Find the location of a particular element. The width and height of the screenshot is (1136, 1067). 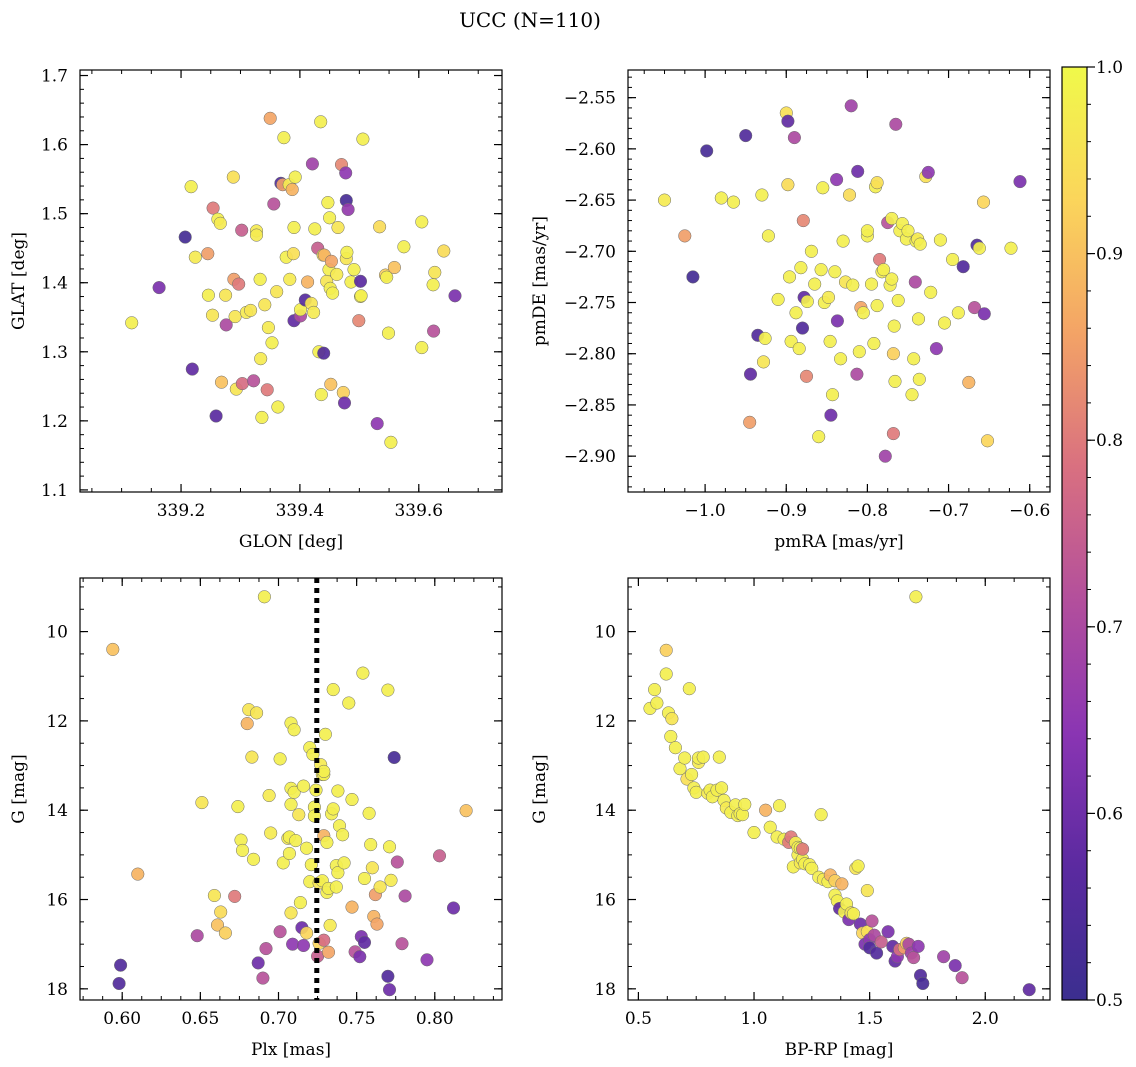

x-tick-label: 1.5 is located at coordinates (869, 1019).